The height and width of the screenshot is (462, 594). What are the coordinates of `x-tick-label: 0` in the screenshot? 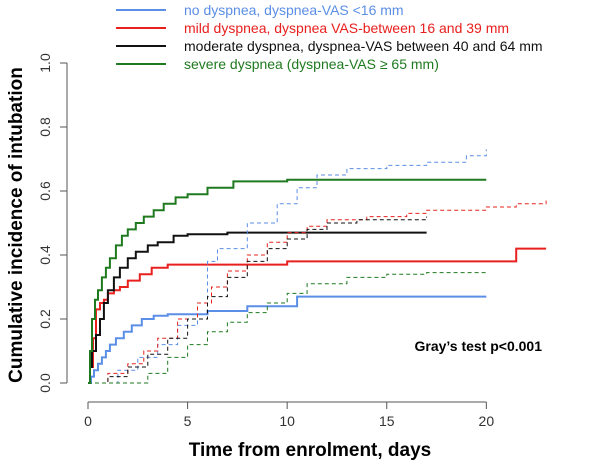 It's located at (88, 421).